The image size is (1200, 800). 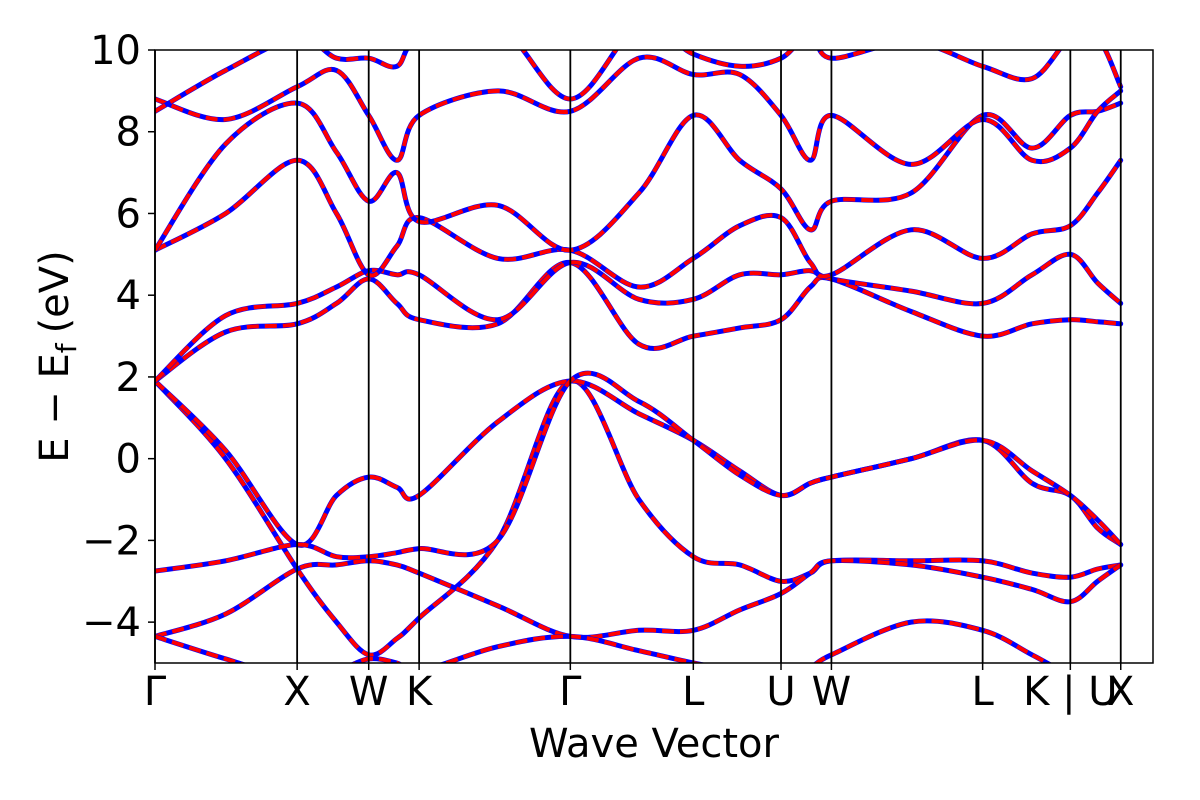 I want to click on x-tick-label-1: Γ, so click(x=155, y=692).